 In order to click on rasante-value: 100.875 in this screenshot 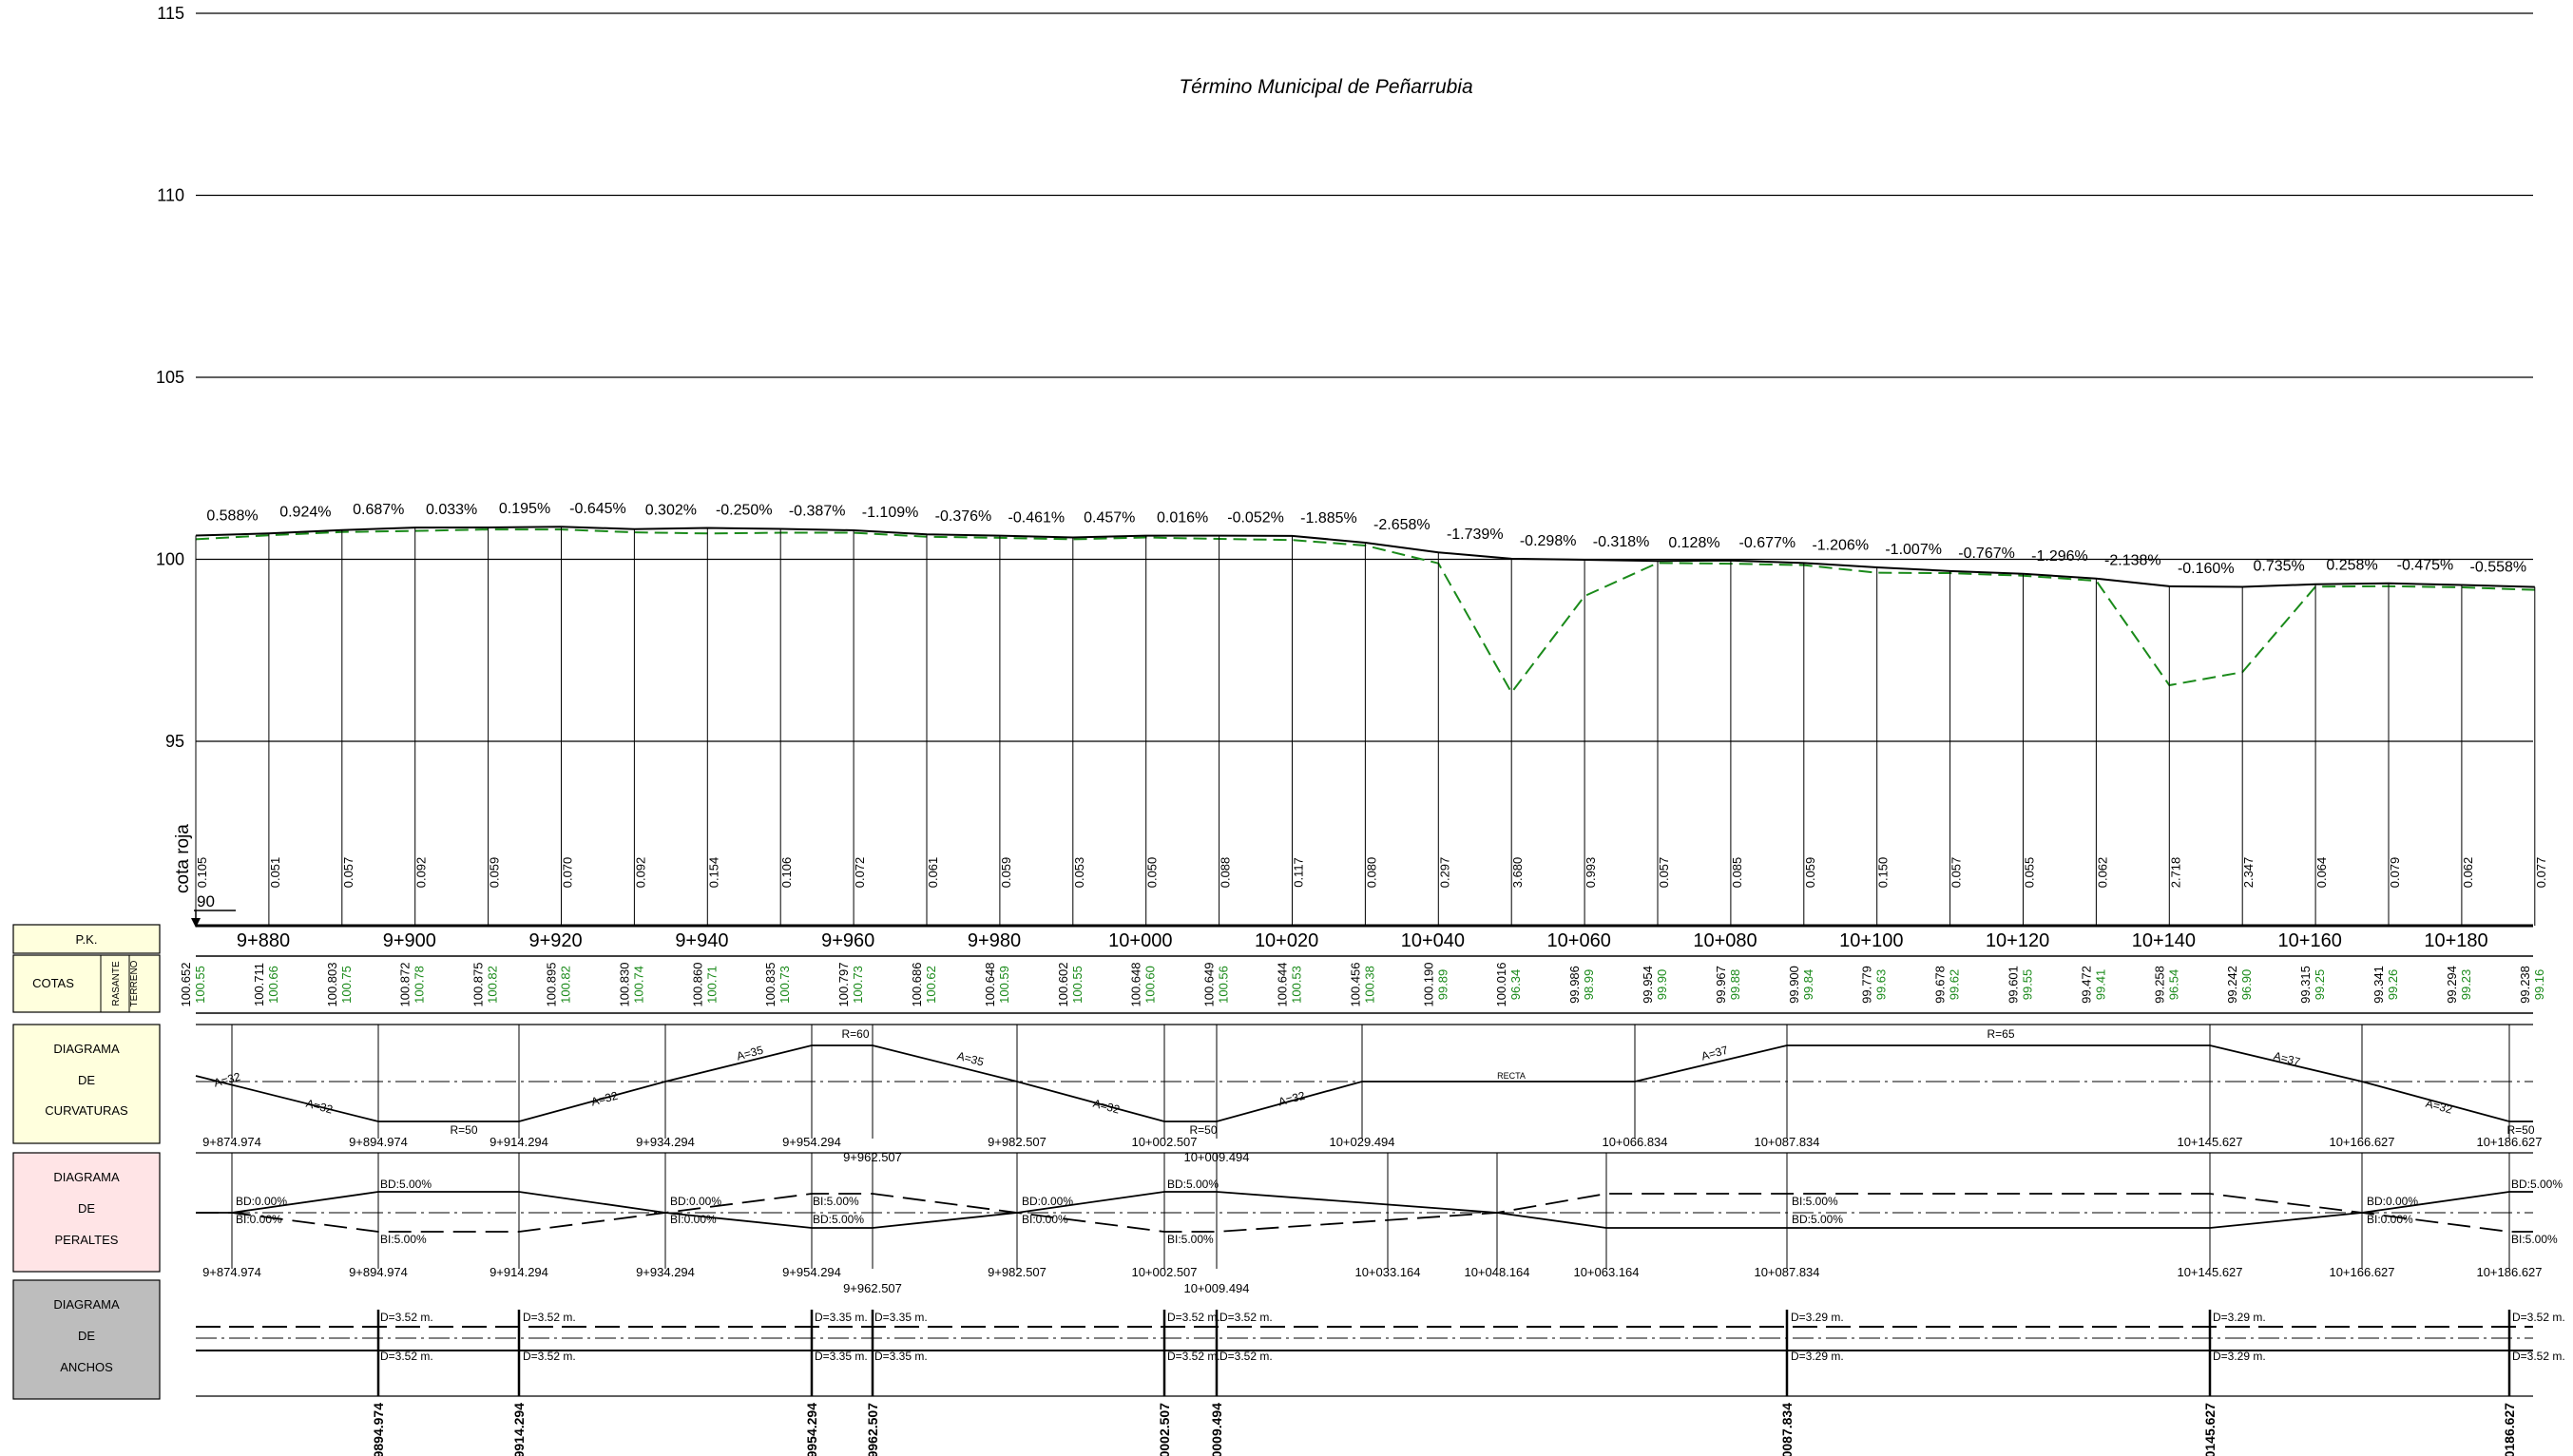, I will do `click(478, 985)`.